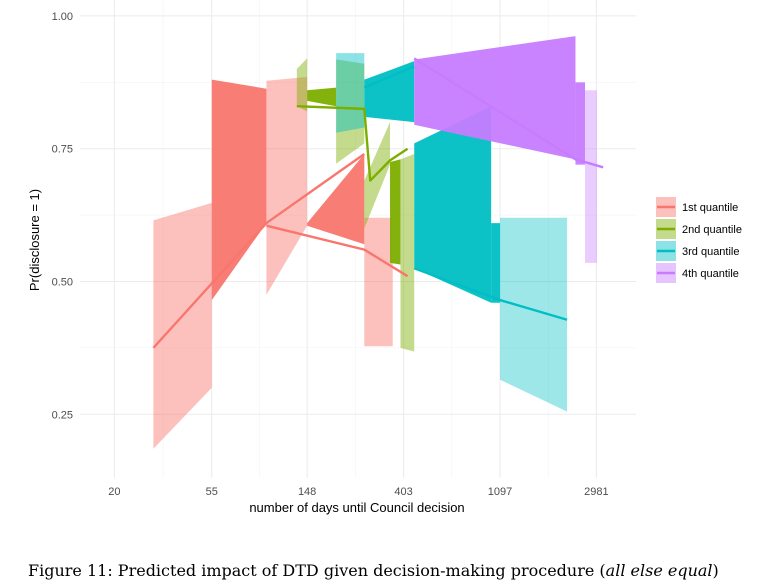 The image size is (766, 586). Describe the element at coordinates (62, 17) in the screenshot. I see `y-tick-label: 1.00` at that location.